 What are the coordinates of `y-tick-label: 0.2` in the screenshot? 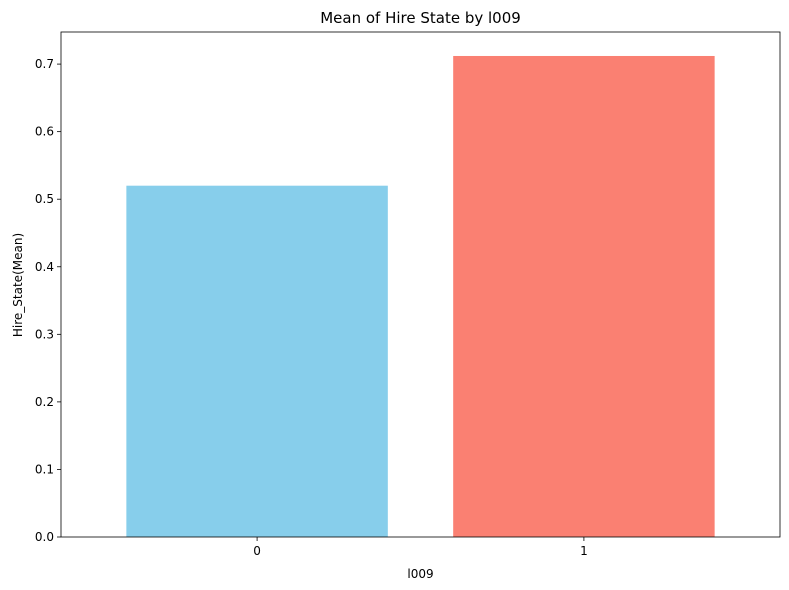 It's located at (44, 402).